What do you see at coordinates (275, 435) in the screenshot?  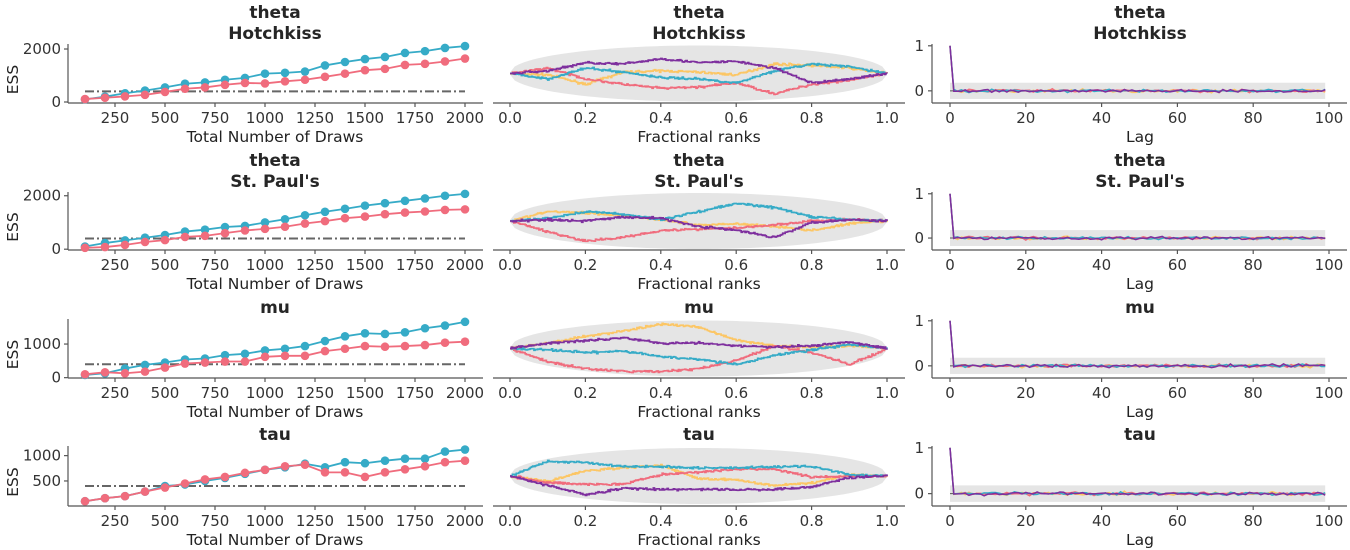 I see `panel-title: tau` at bounding box center [275, 435].